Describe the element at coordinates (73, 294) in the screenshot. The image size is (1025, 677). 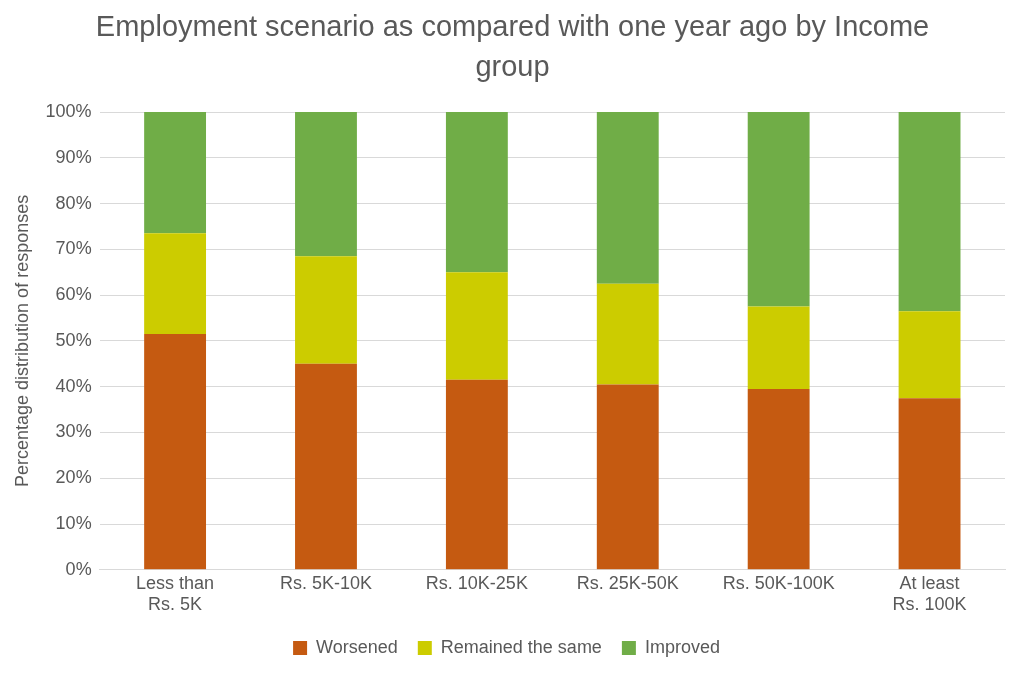
I see `y-tick-label: 60%` at that location.